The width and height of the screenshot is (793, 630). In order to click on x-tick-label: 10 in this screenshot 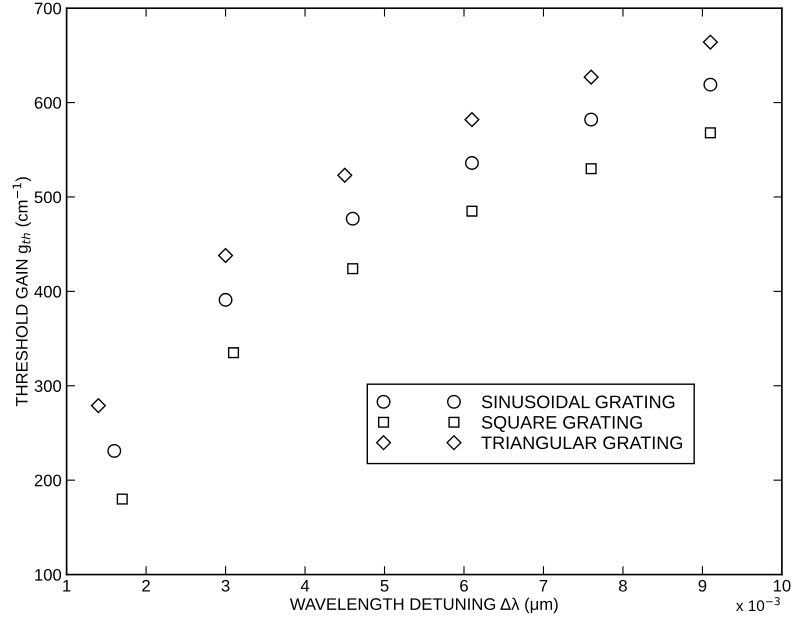, I will do `click(782, 586)`.